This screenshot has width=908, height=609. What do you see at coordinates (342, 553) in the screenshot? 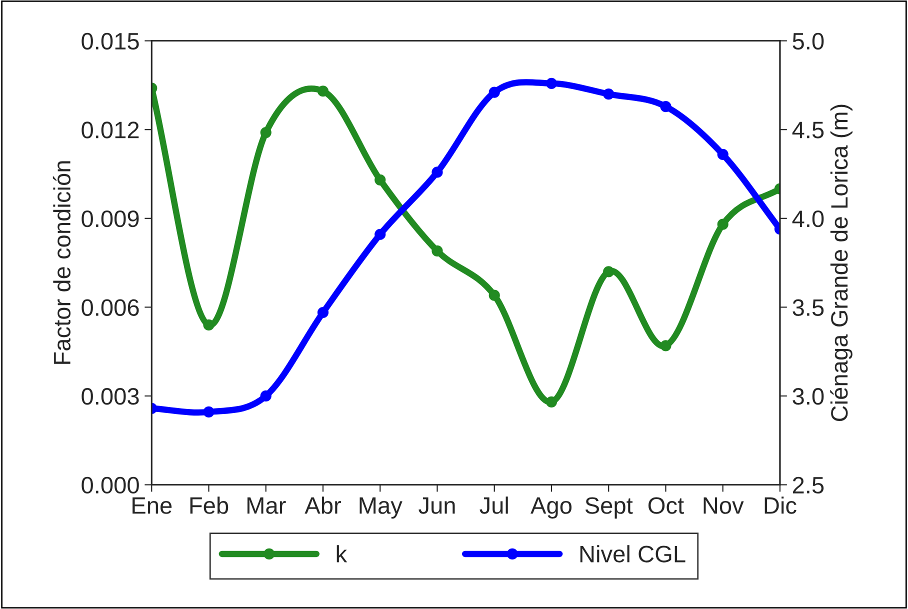
I see `legend-label: k` at bounding box center [342, 553].